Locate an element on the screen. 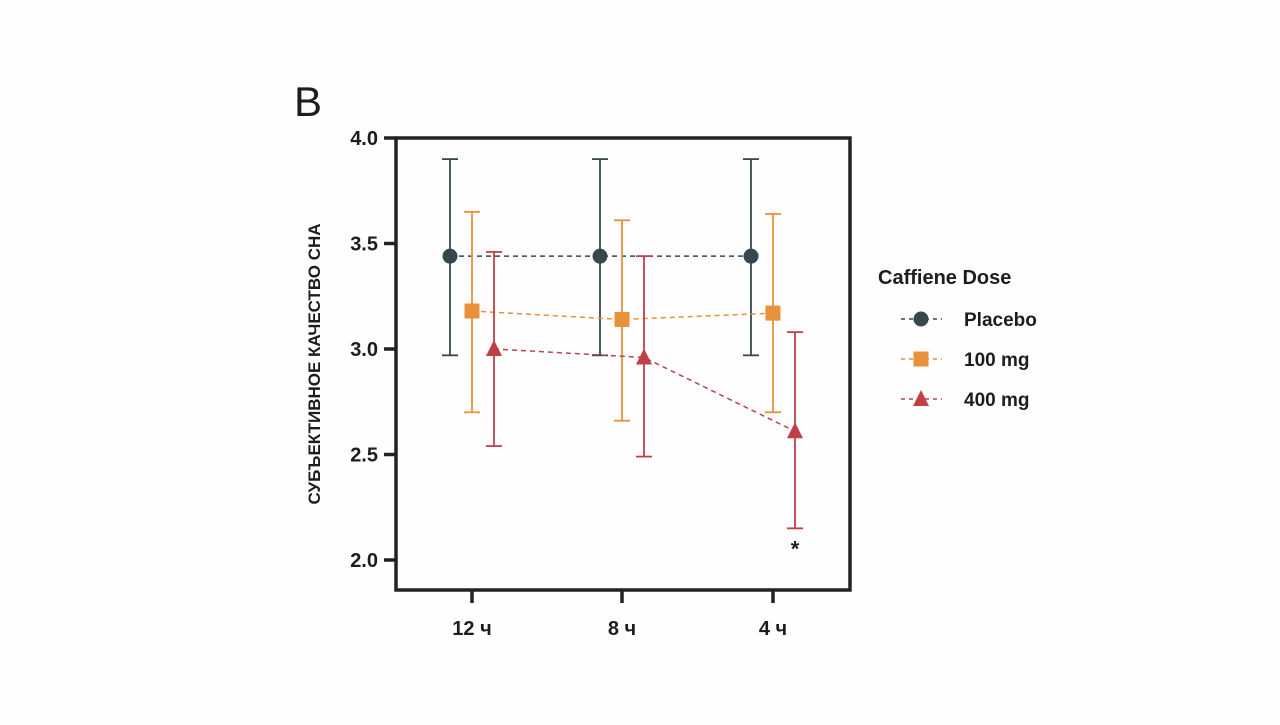 This screenshot has height=725, width=1280. legend-item: Placebo is located at coordinates (969, 320).